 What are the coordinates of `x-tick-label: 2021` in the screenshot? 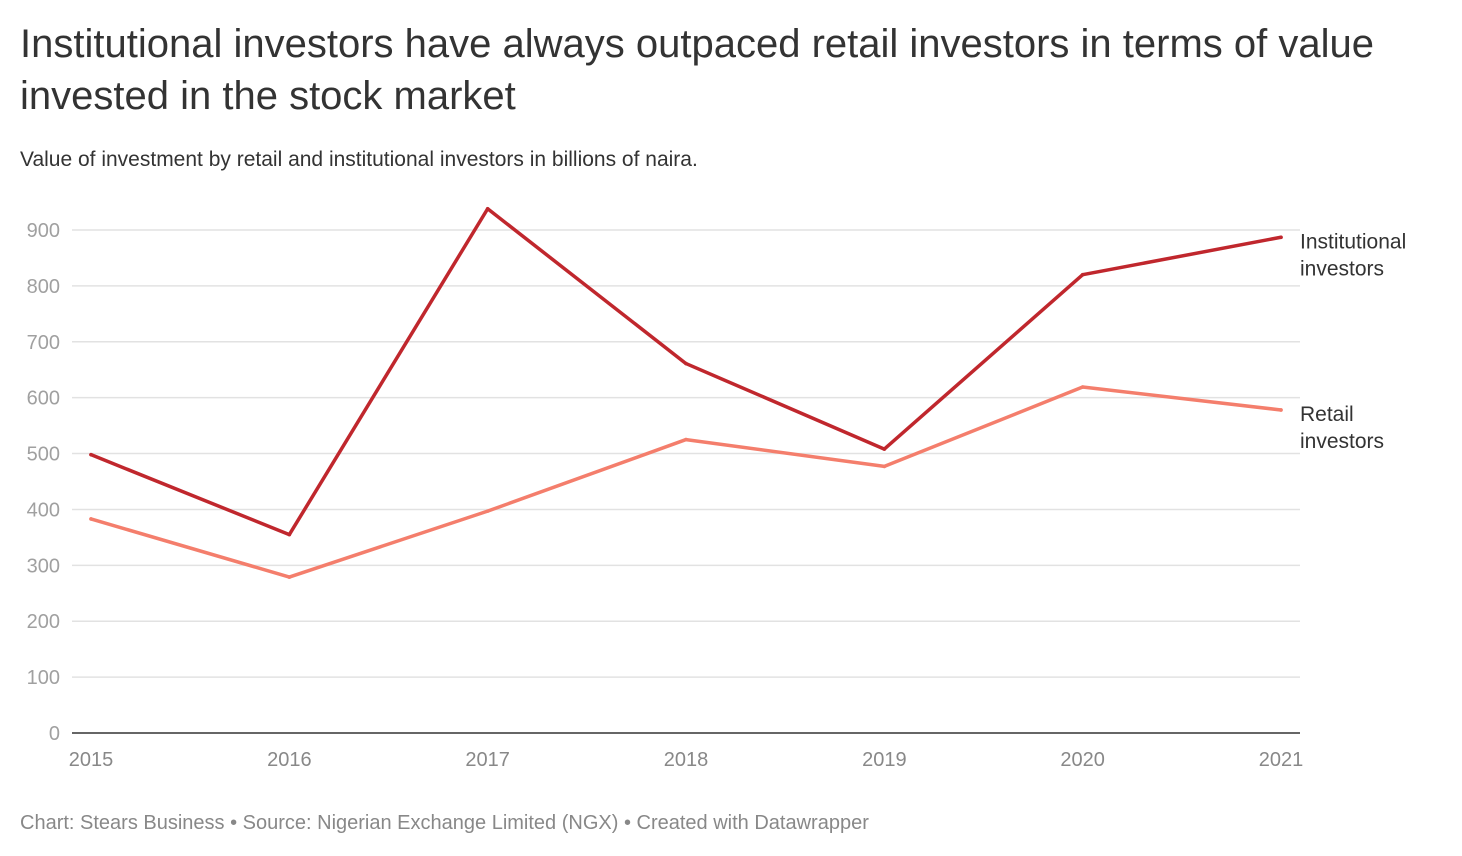 It's located at (1281, 760).